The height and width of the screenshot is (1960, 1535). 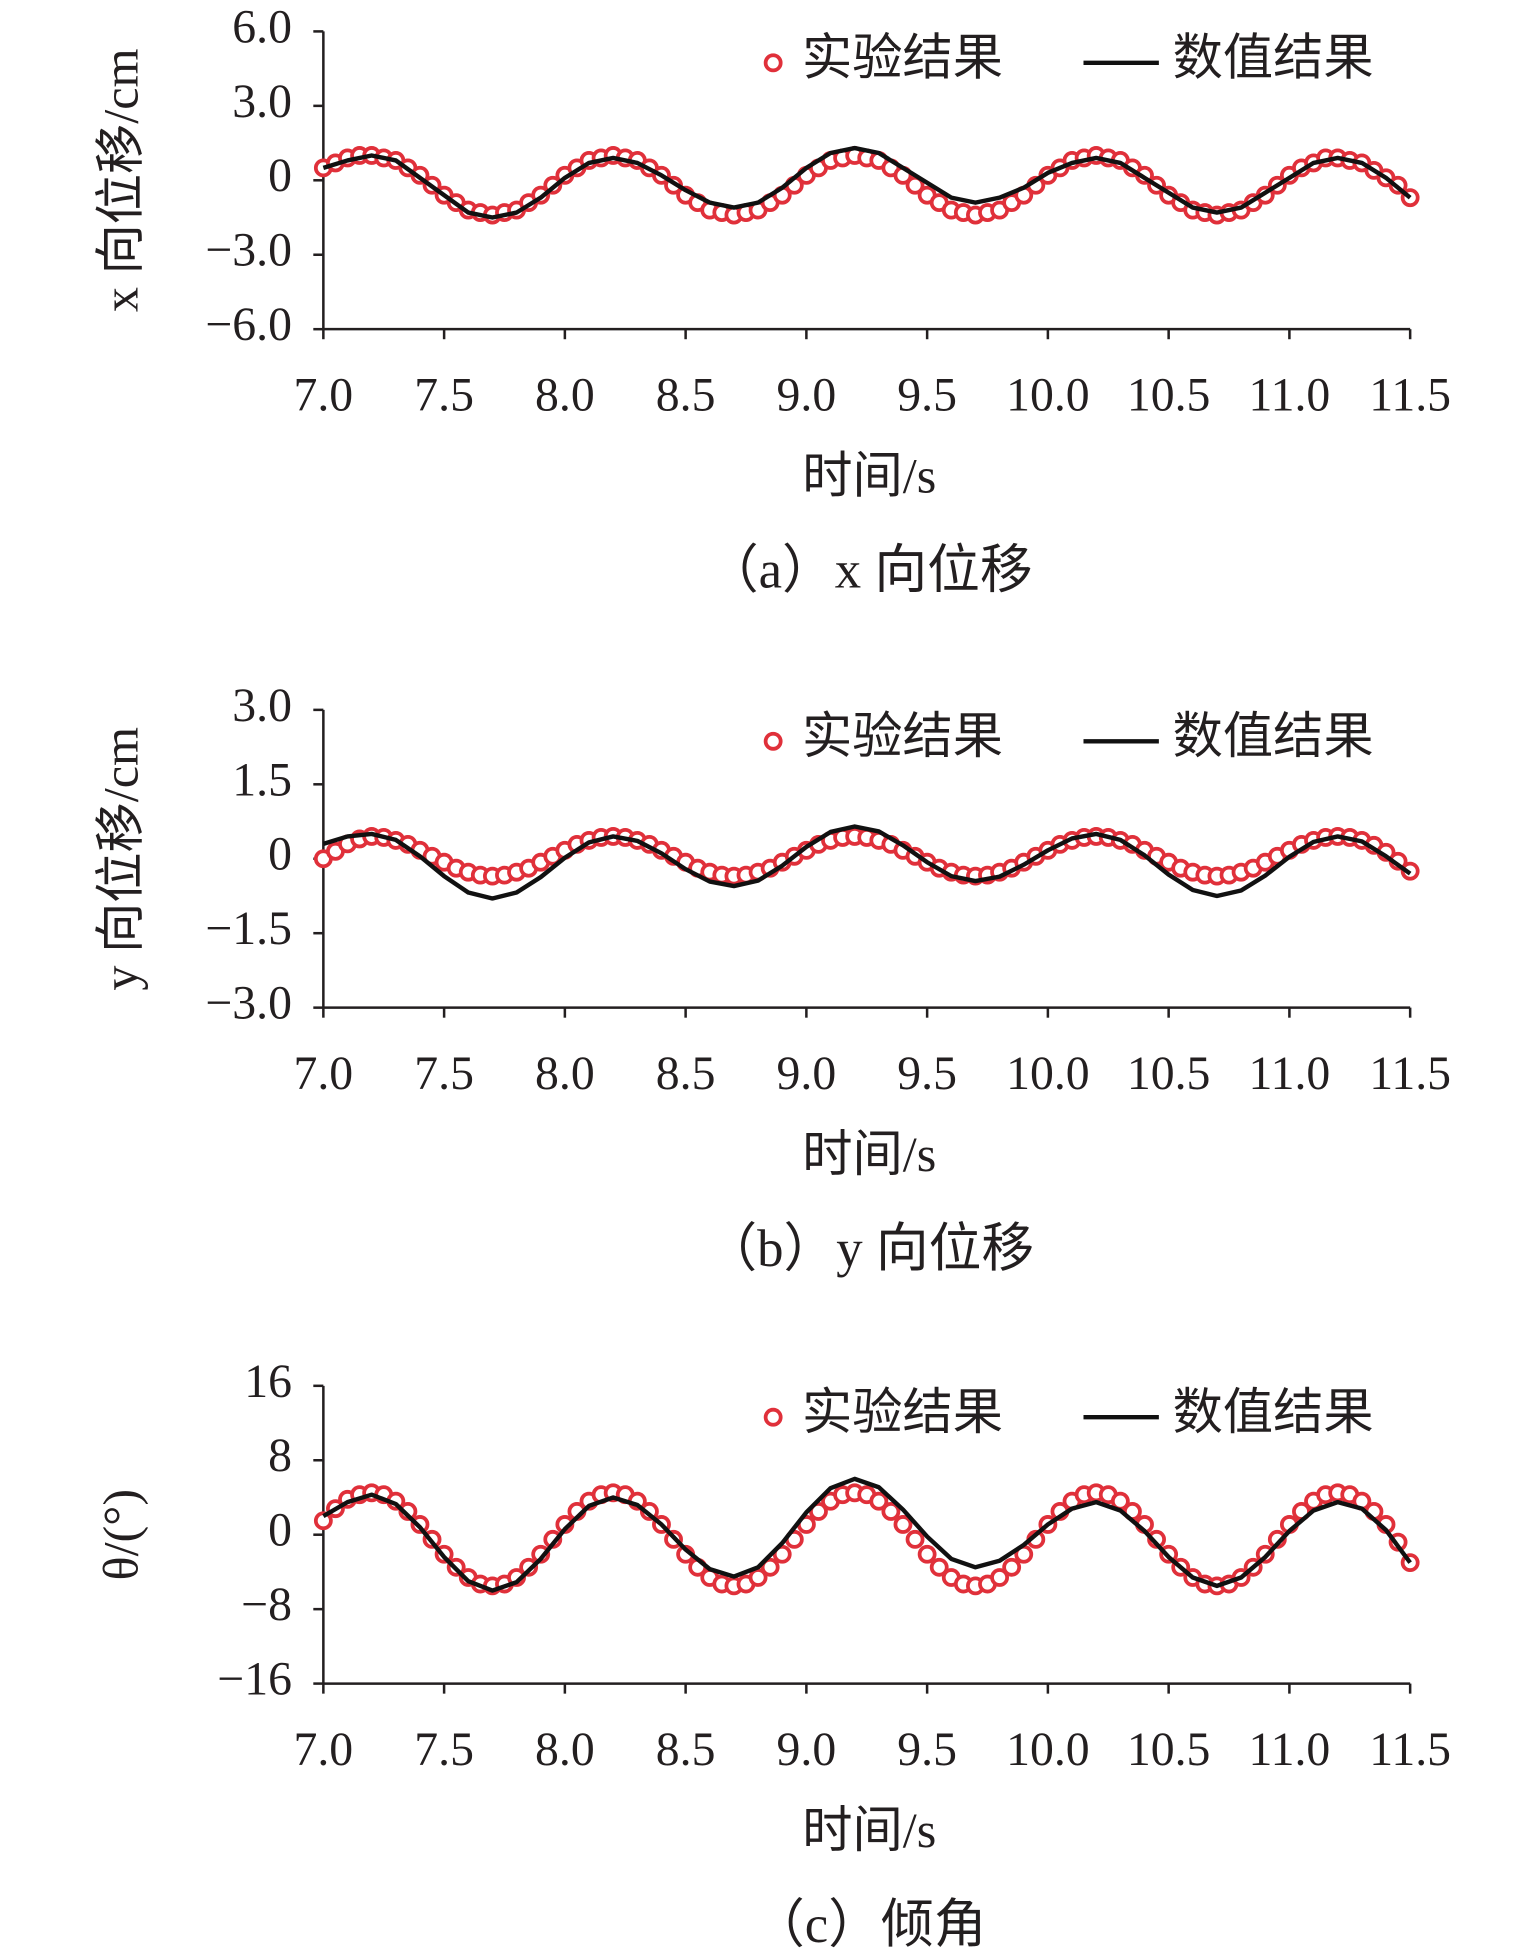 I want to click on caption: （b）y 向位移, so click(x=869, y=1249).